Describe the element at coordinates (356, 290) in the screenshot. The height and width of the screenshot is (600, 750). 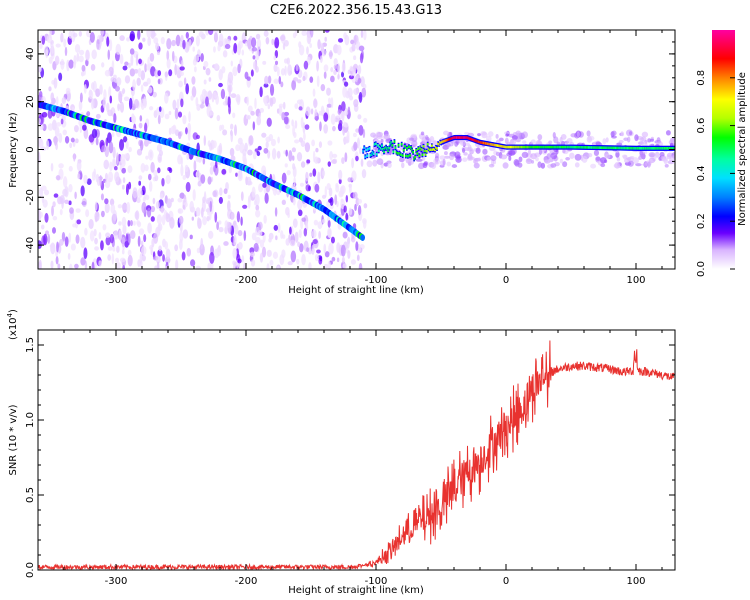
I see `spectrogram-x-label: Height of straight line (km)` at that location.